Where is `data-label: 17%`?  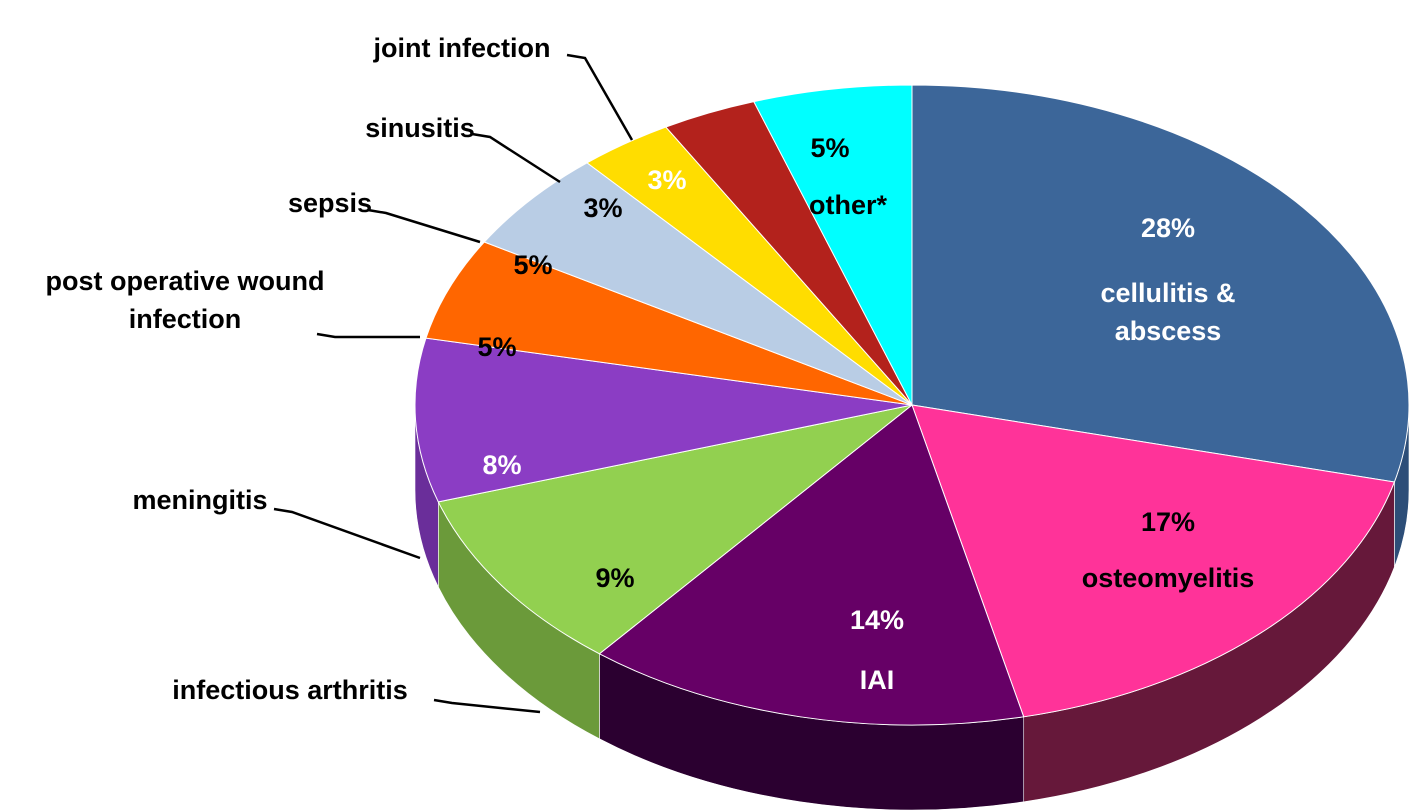
data-label: 17% is located at coordinates (1168, 522).